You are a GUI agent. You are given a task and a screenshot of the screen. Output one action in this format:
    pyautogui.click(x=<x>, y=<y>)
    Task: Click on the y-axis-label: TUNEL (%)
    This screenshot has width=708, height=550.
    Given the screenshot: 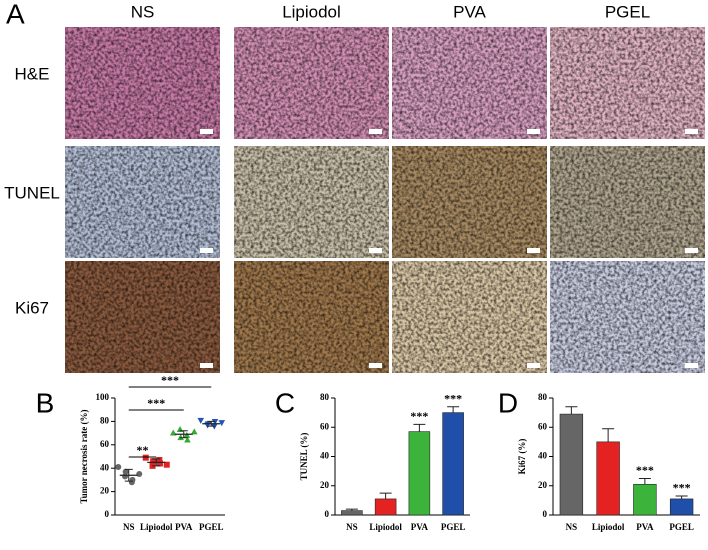 What is the action you would take?
    pyautogui.click(x=304, y=457)
    